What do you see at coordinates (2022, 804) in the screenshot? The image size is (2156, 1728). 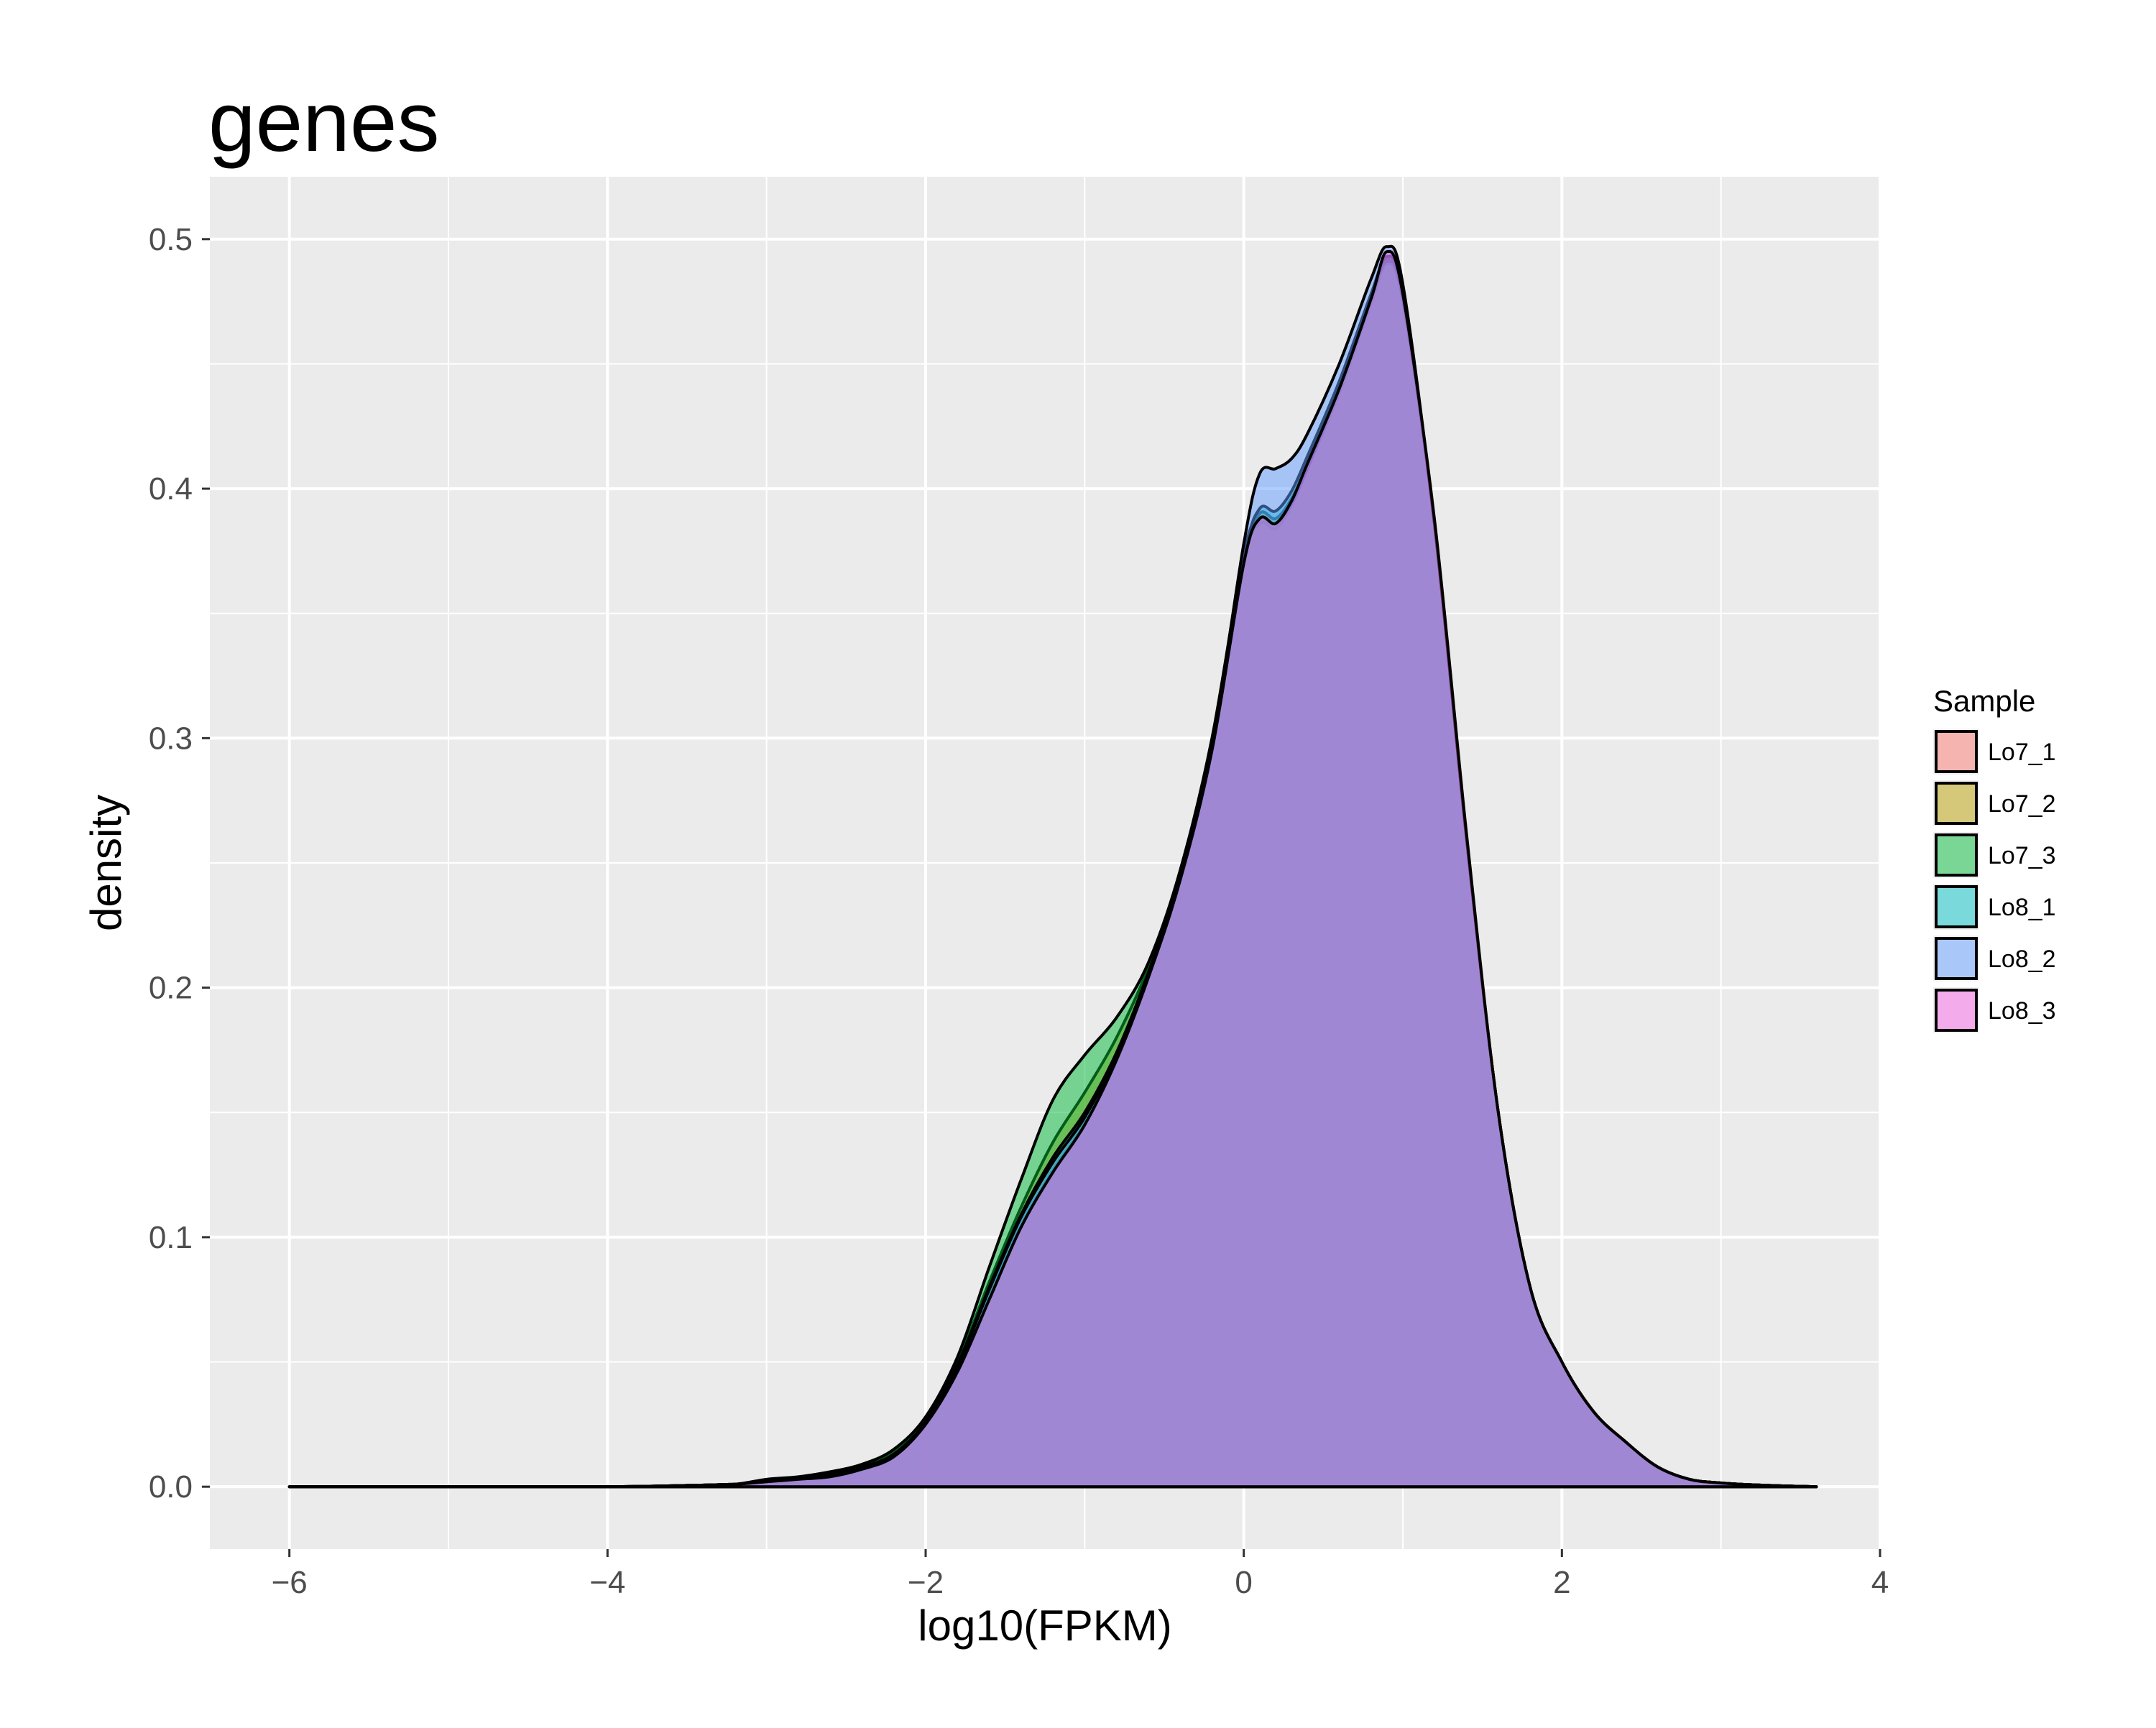 I see `legend-label: Lo7_2` at bounding box center [2022, 804].